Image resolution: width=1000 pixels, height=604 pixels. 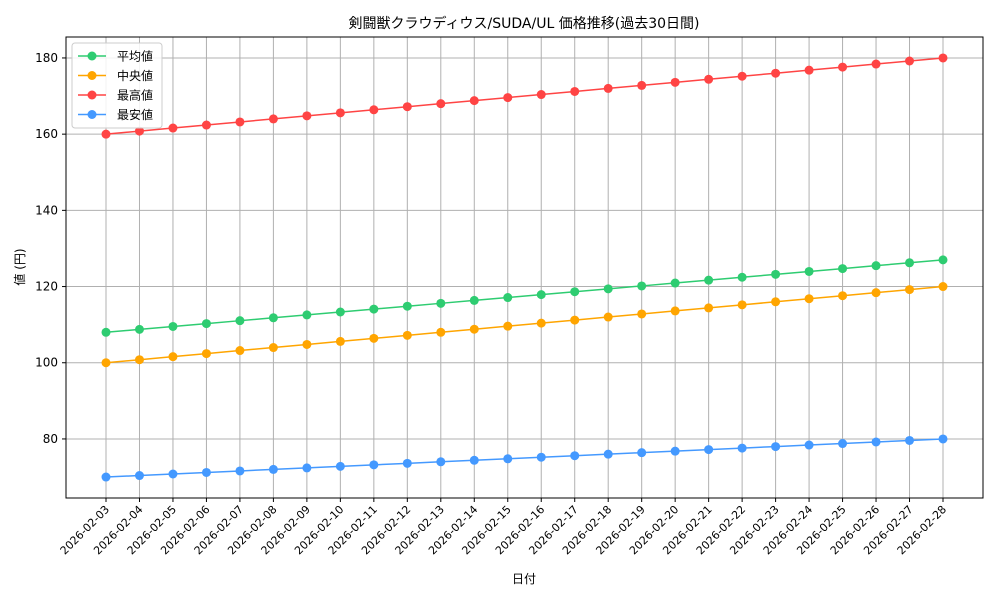 I want to click on legend-item: 最高値, so click(x=115, y=95).